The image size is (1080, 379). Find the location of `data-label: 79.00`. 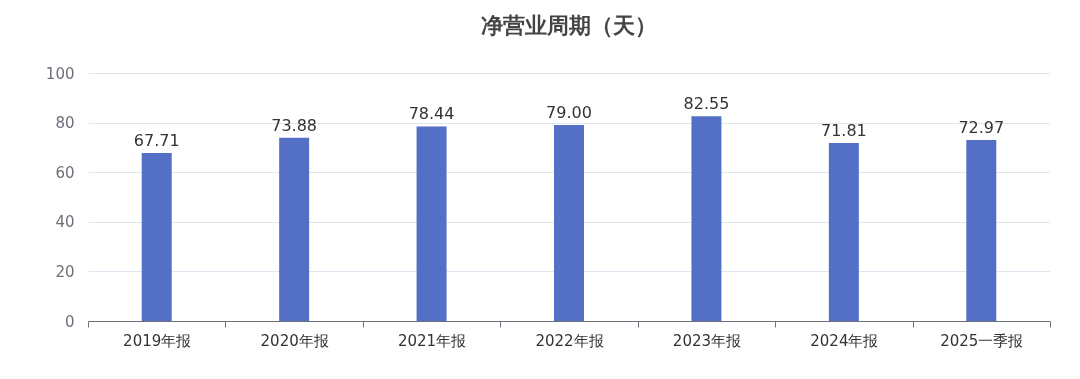

data-label: 79.00 is located at coordinates (569, 113).